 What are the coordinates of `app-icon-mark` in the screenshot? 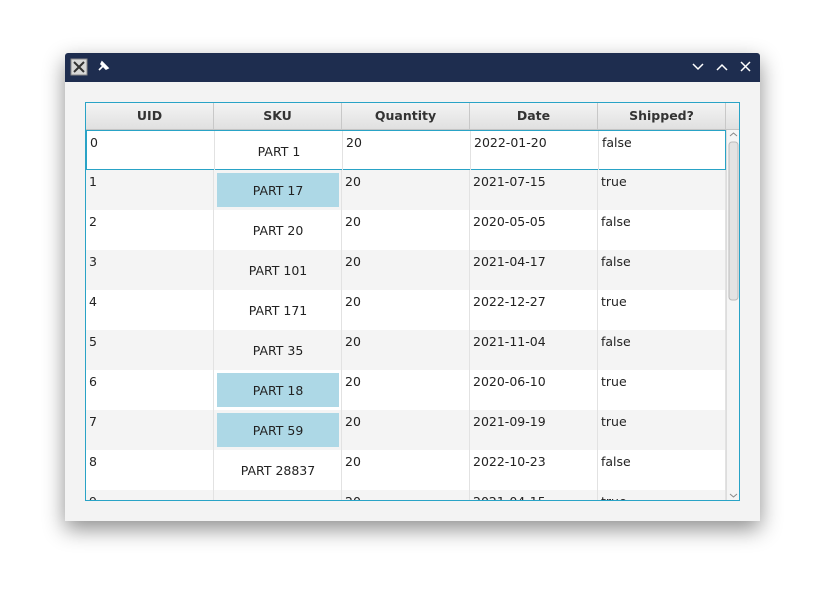 It's located at (79, 67).